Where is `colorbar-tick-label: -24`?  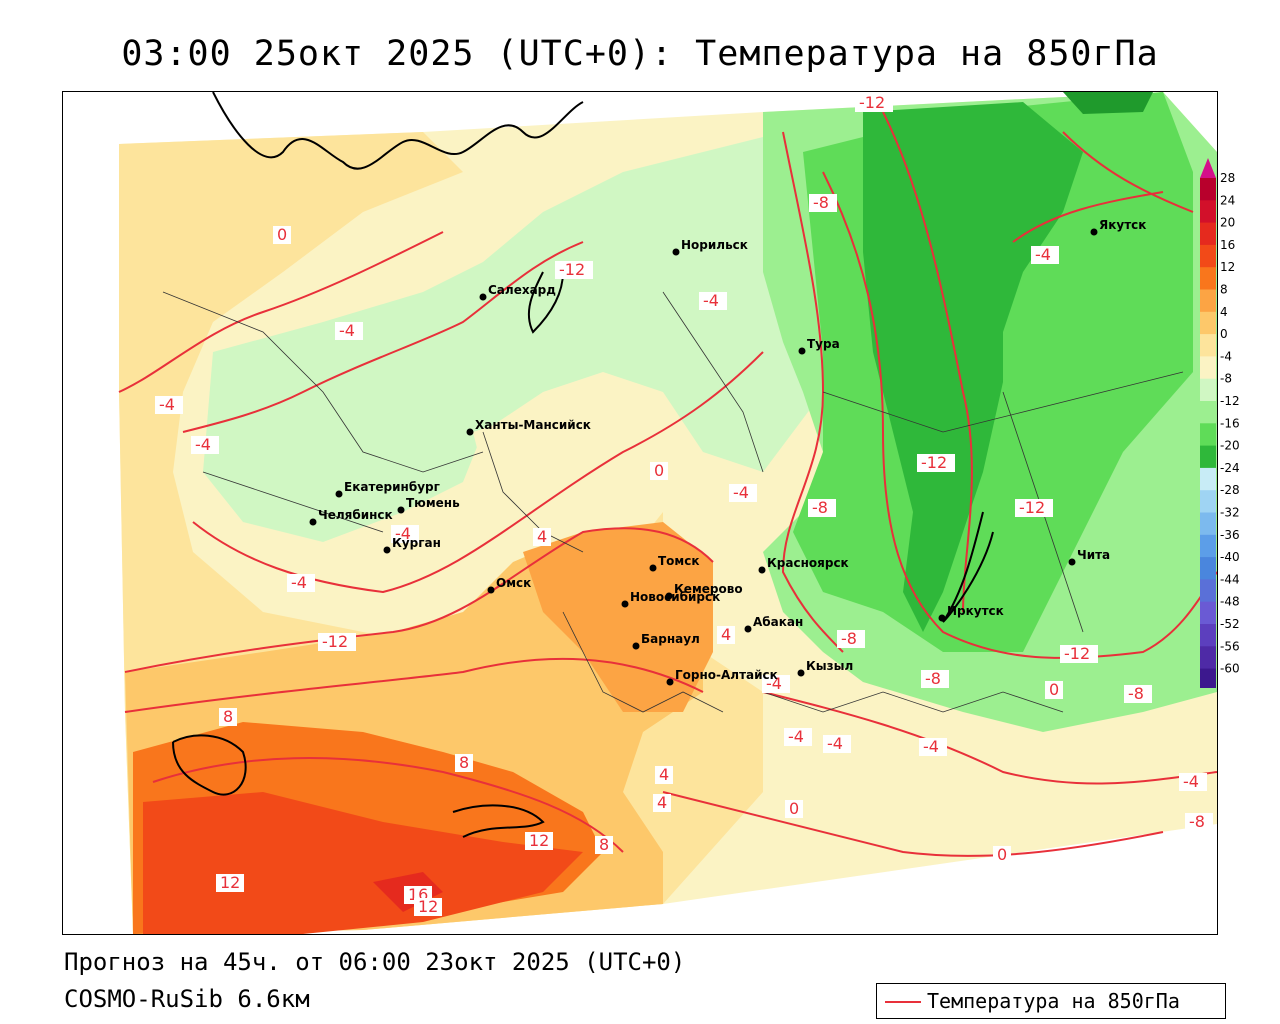
colorbar-tick-label: -24 is located at coordinates (1230, 468).